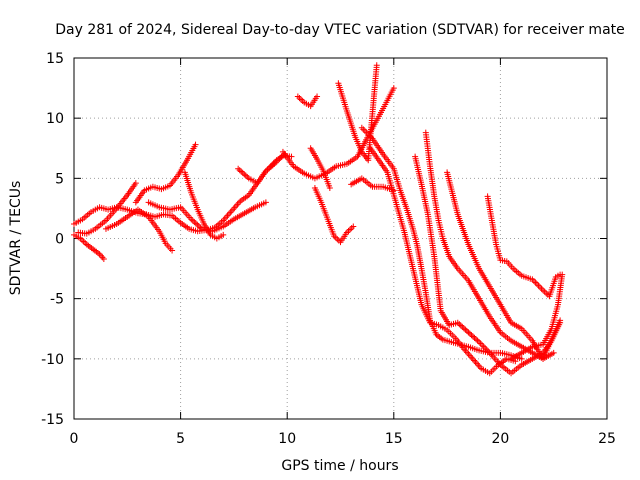 This screenshot has width=640, height=480. I want to click on y-tick-label: -15, so click(52, 420).